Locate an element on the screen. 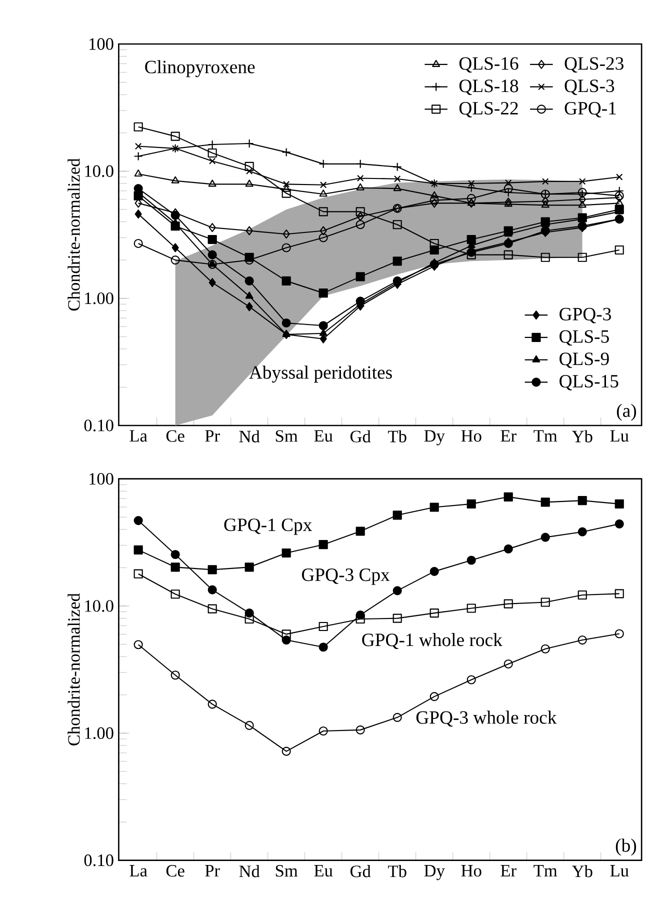 The image size is (667, 899). legend-label: QLS-15 is located at coordinates (589, 382).